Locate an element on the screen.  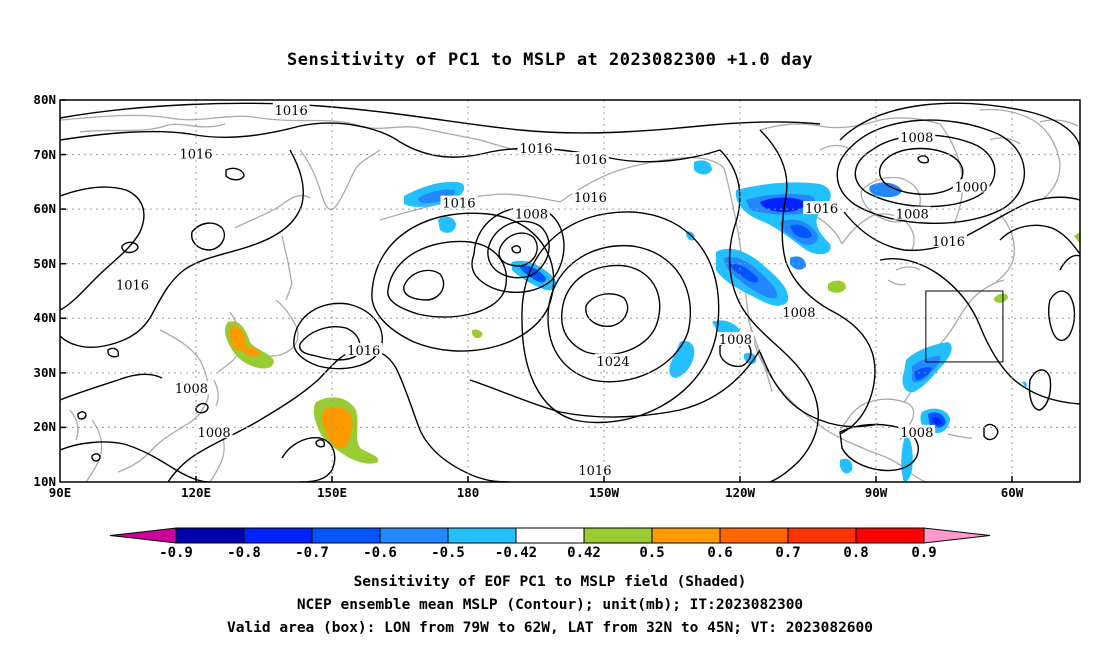
contour-label: 1000 is located at coordinates (971, 187).